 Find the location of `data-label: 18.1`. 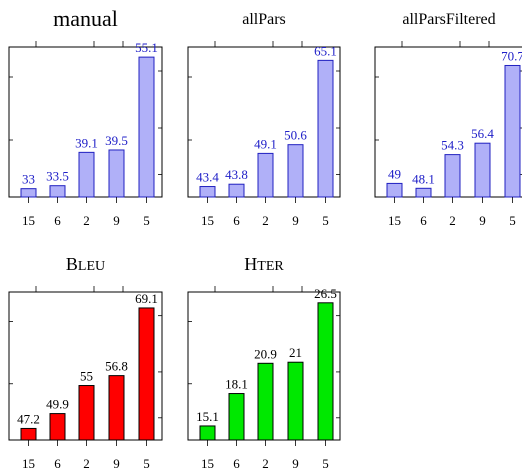

data-label: 18.1 is located at coordinates (236, 384).